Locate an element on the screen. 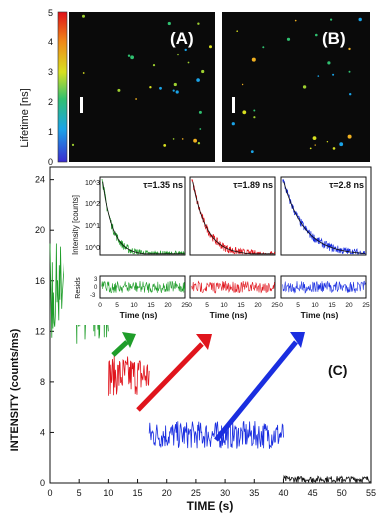  trace-ytick-label: 12 is located at coordinates (40, 331).